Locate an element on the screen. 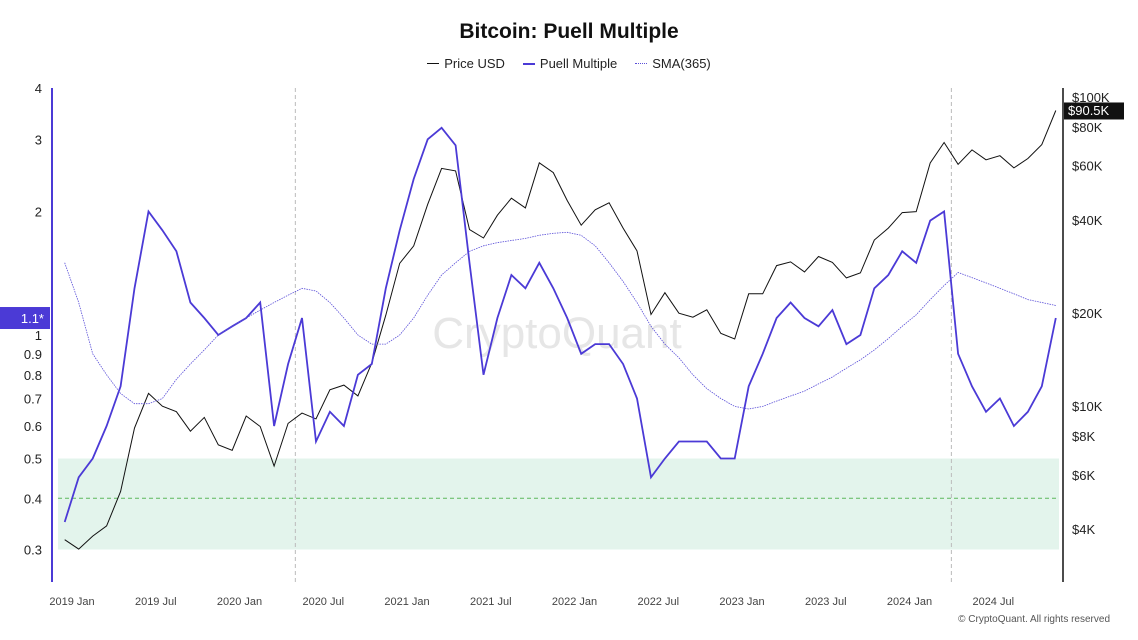 The height and width of the screenshot is (640, 1138). legend-label: Price USD is located at coordinates (474, 63).